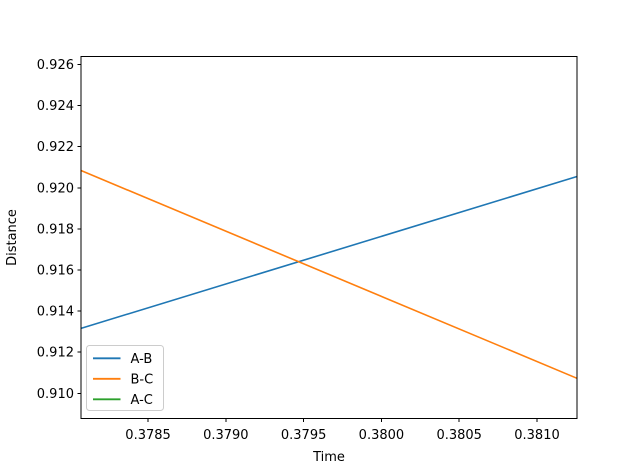 The image size is (640, 472). I want to click on legend-box, so click(125, 378).